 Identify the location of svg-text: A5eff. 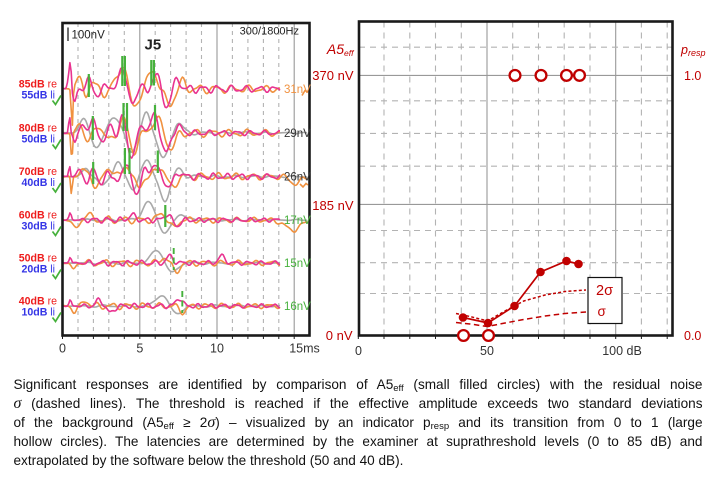
(340, 49).